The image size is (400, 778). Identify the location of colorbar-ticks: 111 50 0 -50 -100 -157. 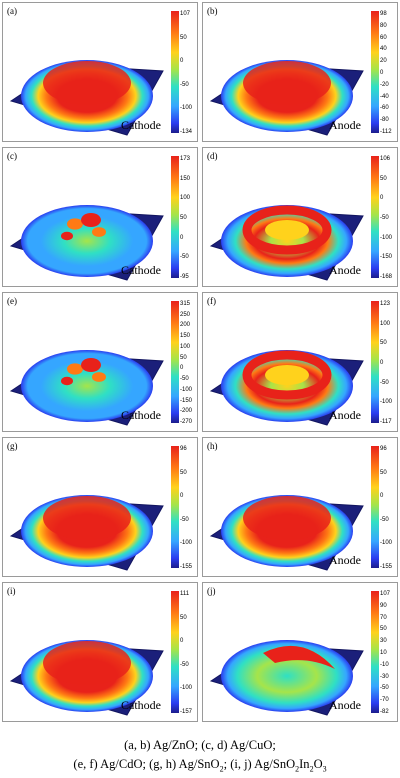
(187, 653).